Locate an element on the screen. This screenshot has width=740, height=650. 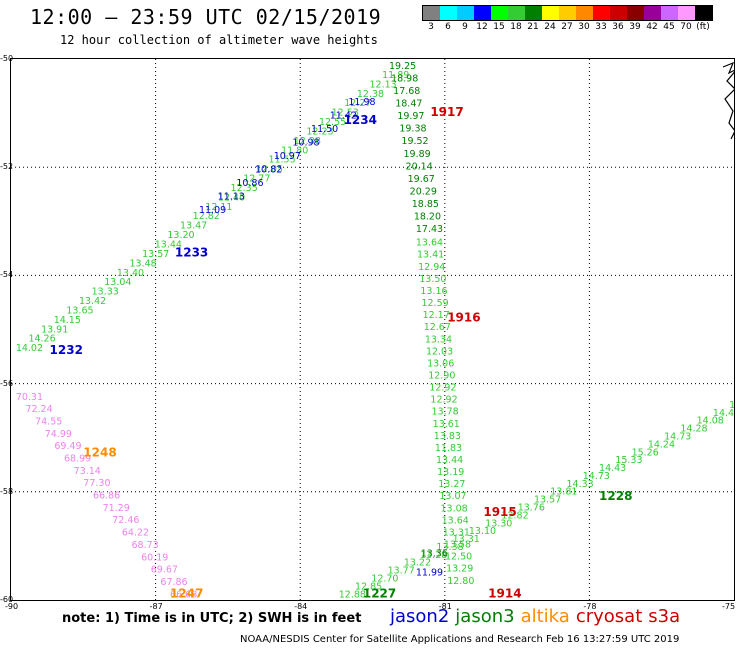
swh-value: 12.55 is located at coordinates (332, 122).